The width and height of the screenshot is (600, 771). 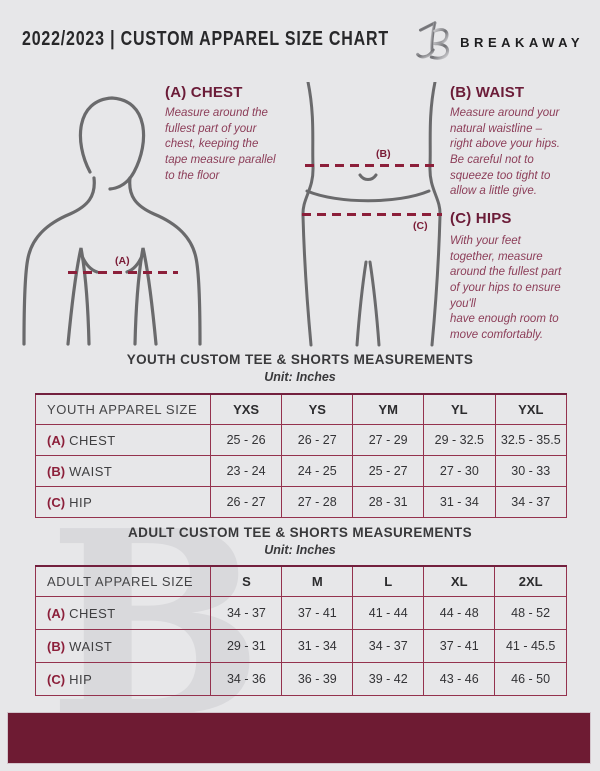 What do you see at coordinates (112, 221) in the screenshot?
I see `chest-figure-illustration` at bounding box center [112, 221].